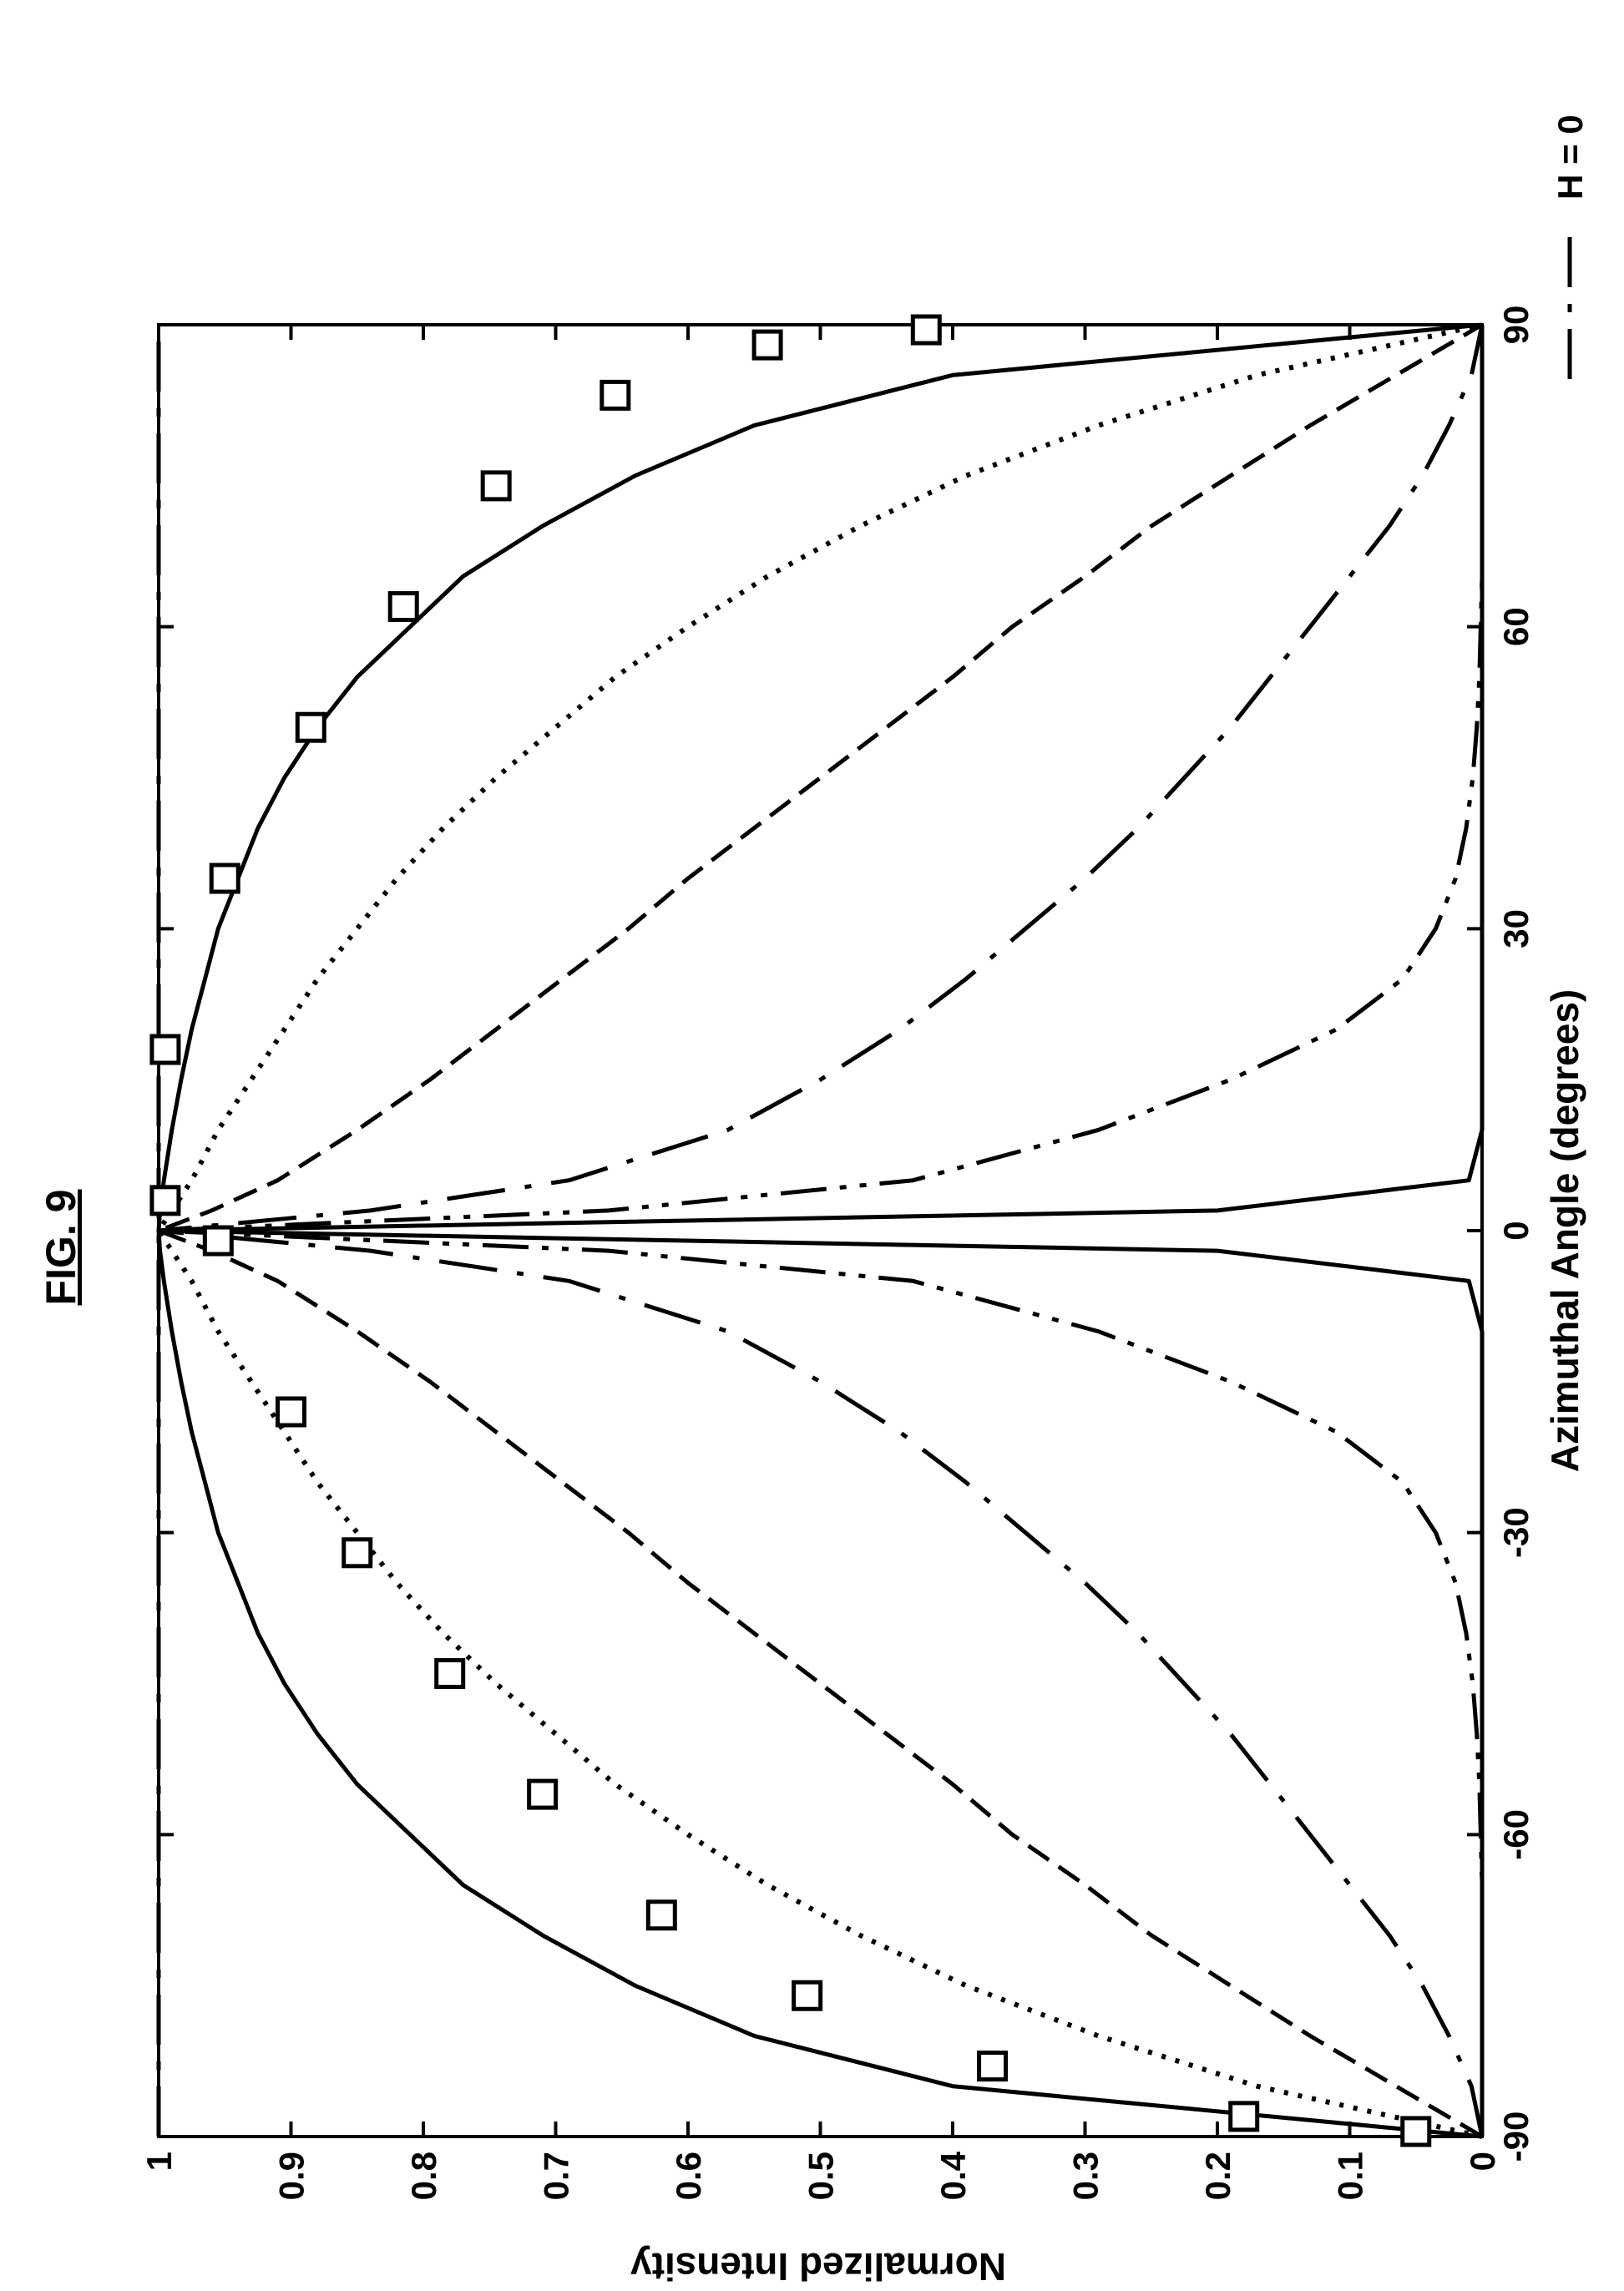  What do you see at coordinates (423, 2176) in the screenshot?
I see `y-tick-label: 0.8` at bounding box center [423, 2176].